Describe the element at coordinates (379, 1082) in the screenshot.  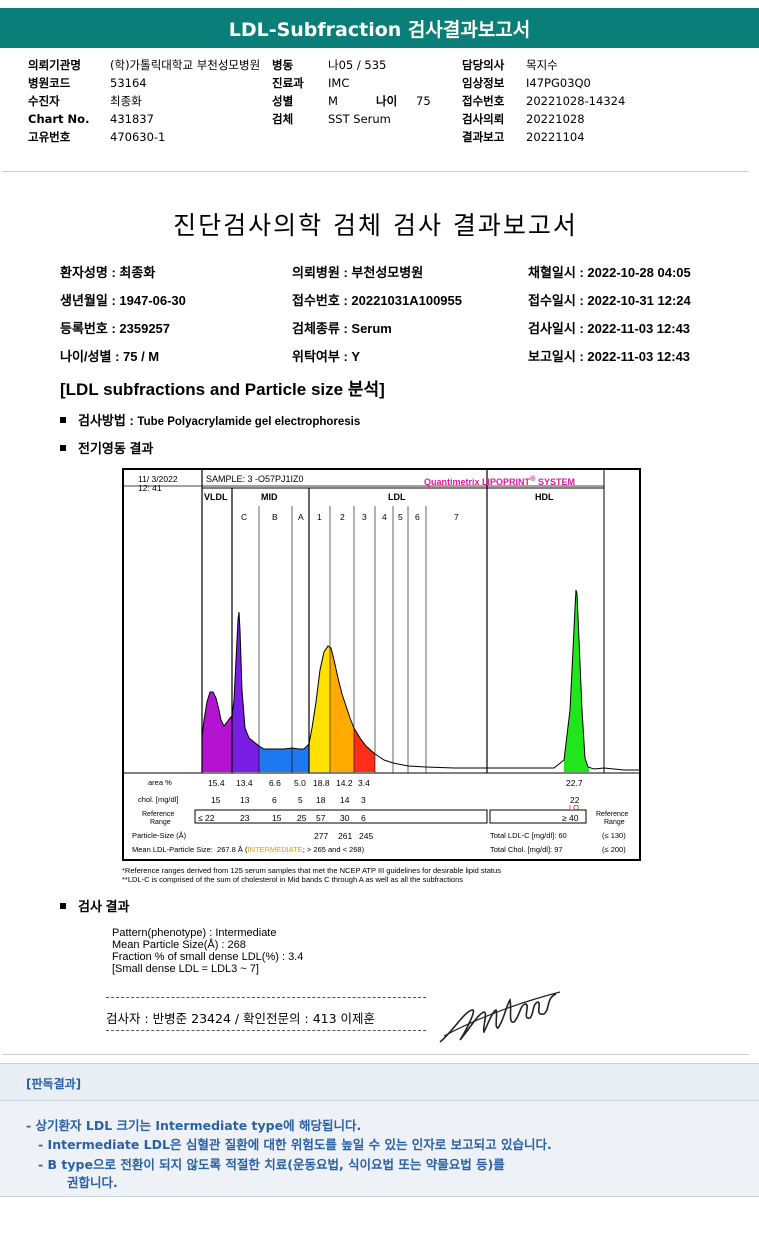
I see `interpretation-header: [판독결과]` at that location.